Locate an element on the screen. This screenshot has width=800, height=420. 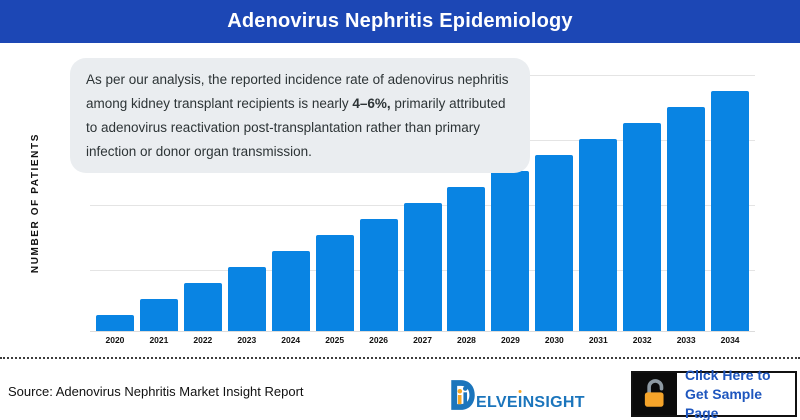
x-tick-2021: 2021 is located at coordinates (159, 340).